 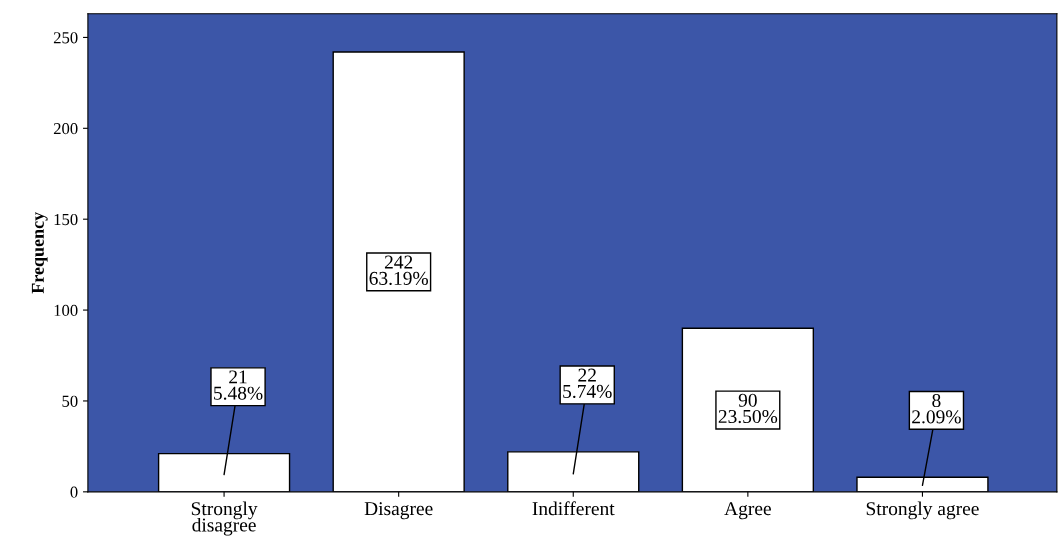 I want to click on y-tick-label: 0, so click(x=74, y=492).